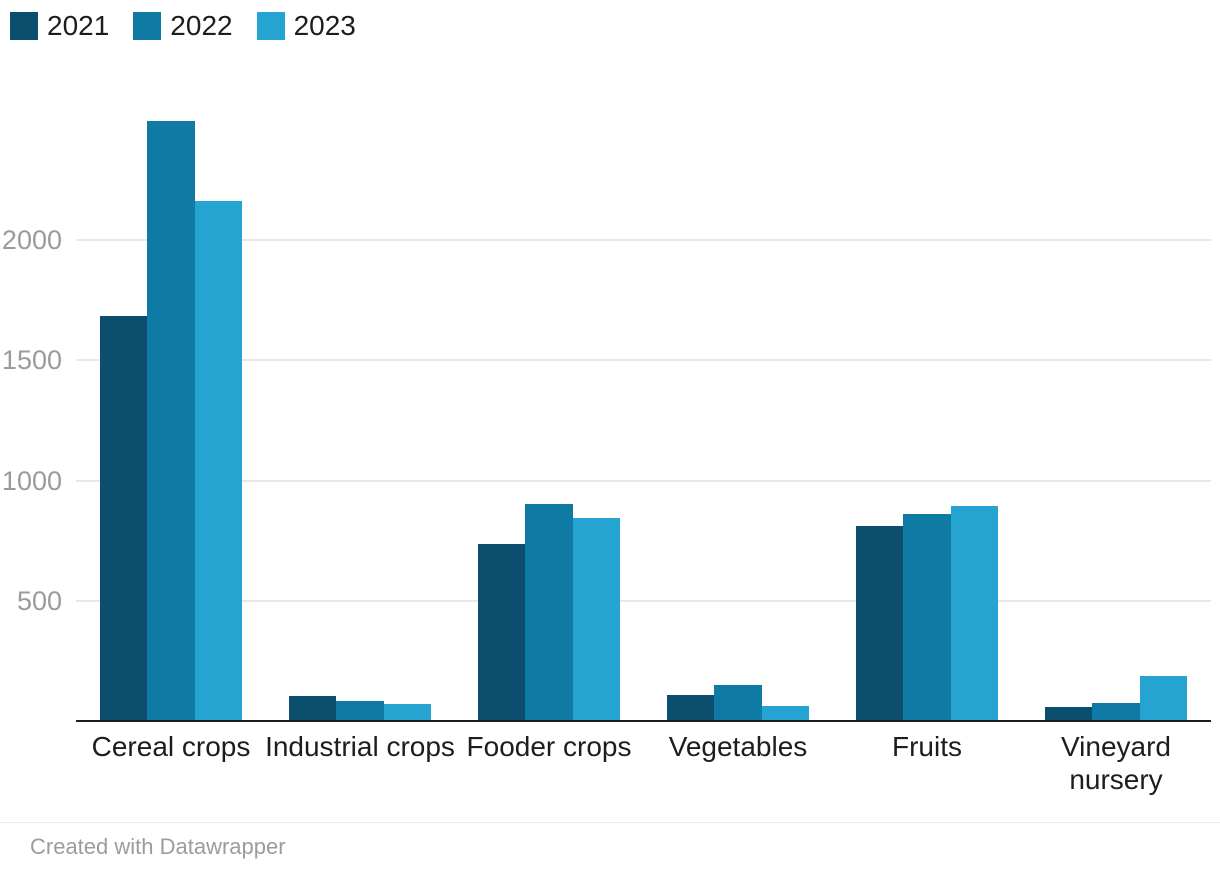 This screenshot has width=1220, height=872. Describe the element at coordinates (596, 619) in the screenshot. I see `bar-2023-fooder-crops` at that location.